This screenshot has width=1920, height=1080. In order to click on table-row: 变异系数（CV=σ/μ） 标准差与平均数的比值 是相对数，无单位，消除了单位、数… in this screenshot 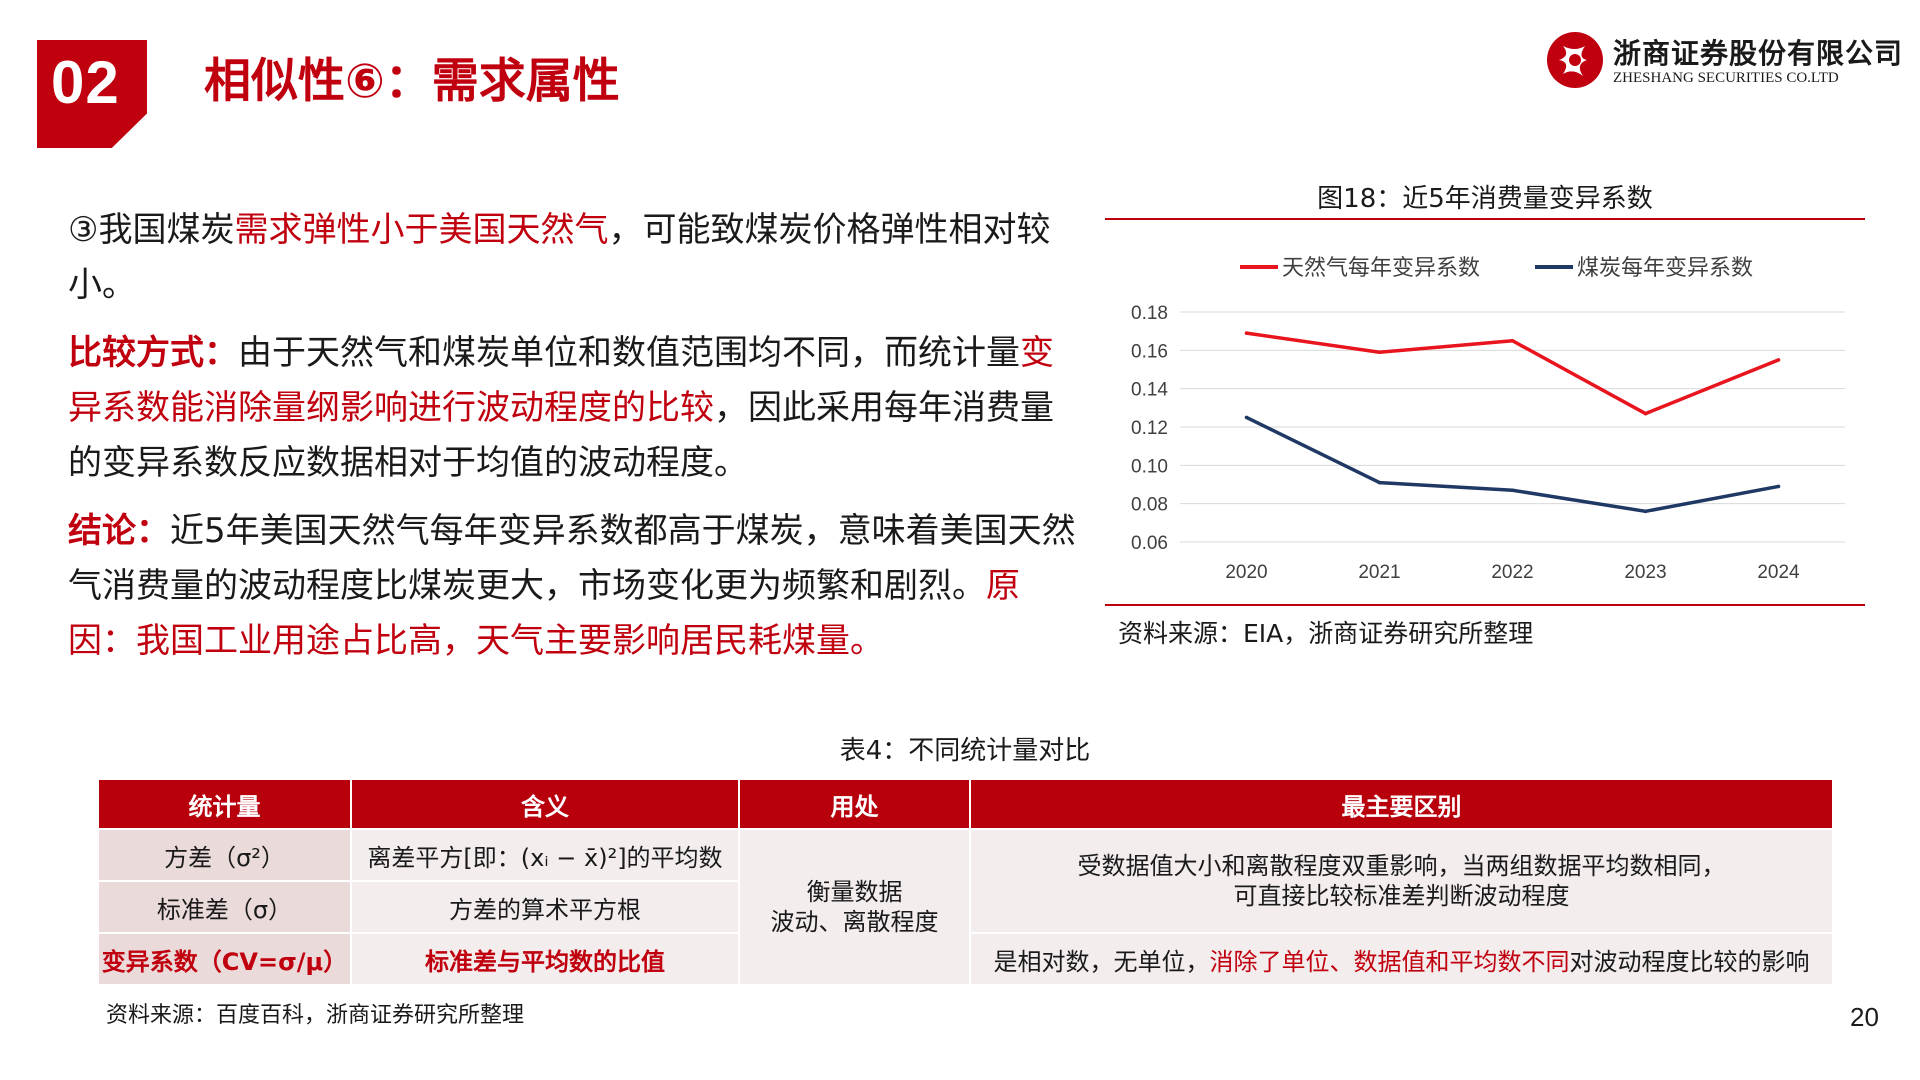, I will do `click(965, 959)`.